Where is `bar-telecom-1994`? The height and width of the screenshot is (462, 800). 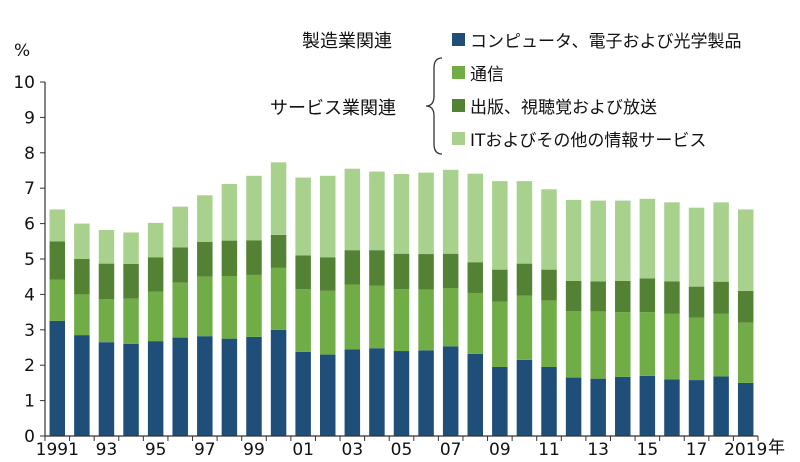
bar-telecom-1994 is located at coordinates (131, 321).